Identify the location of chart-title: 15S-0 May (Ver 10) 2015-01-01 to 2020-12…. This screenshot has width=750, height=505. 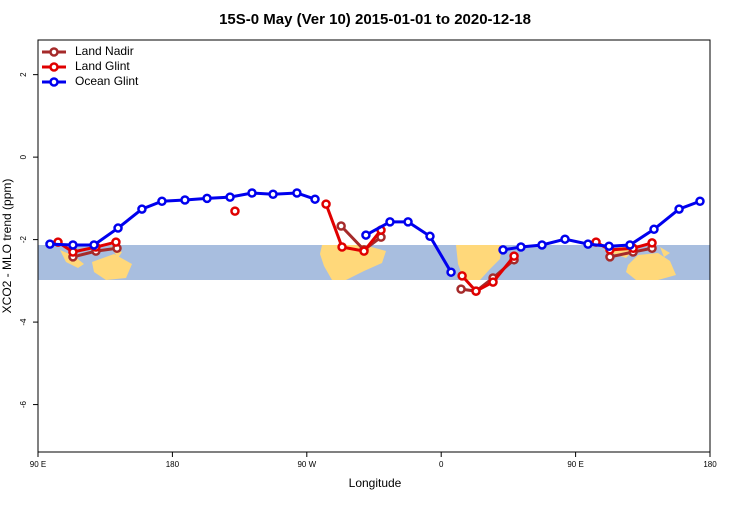
(375, 19).